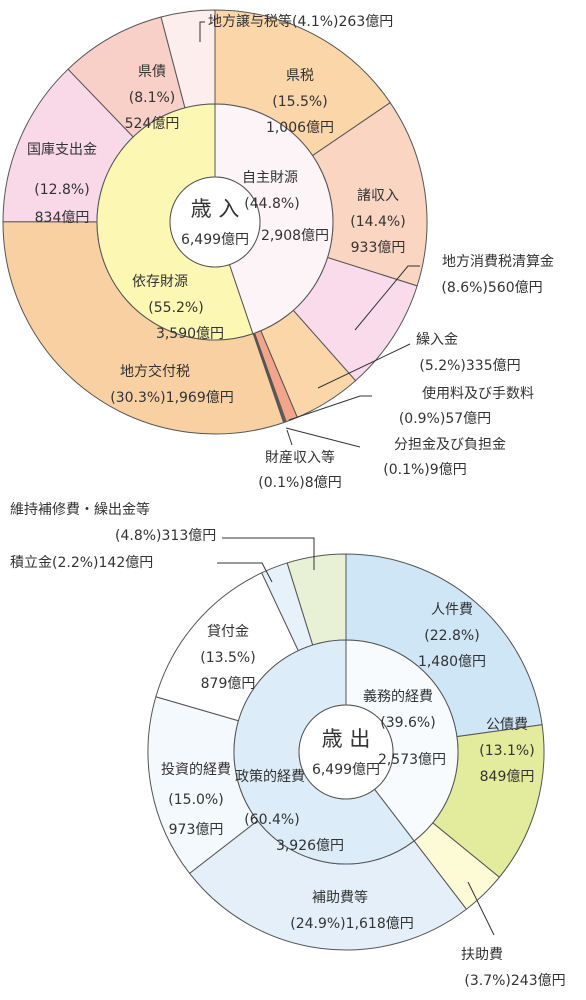  I want to click on slice-label: (12.8%), so click(61, 190).